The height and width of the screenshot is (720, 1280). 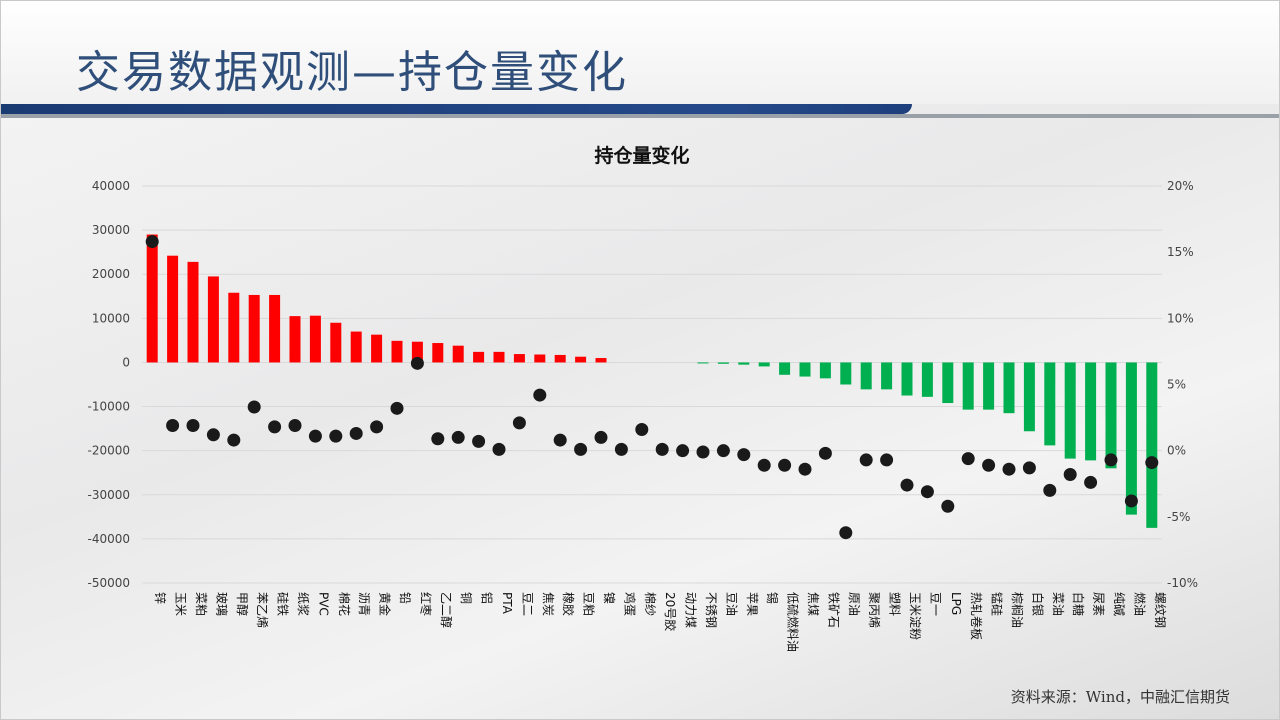 What do you see at coordinates (417, 363) in the screenshot?
I see `point-红枣` at bounding box center [417, 363].